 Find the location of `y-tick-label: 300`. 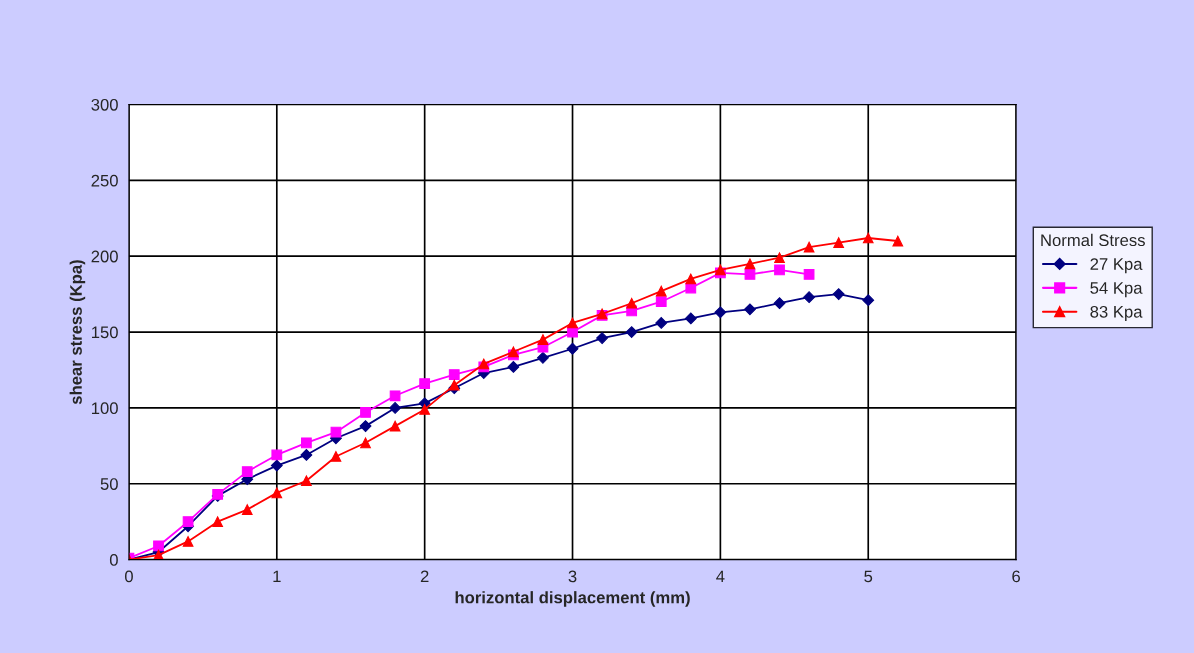

y-tick-label: 300 is located at coordinates (104, 104).